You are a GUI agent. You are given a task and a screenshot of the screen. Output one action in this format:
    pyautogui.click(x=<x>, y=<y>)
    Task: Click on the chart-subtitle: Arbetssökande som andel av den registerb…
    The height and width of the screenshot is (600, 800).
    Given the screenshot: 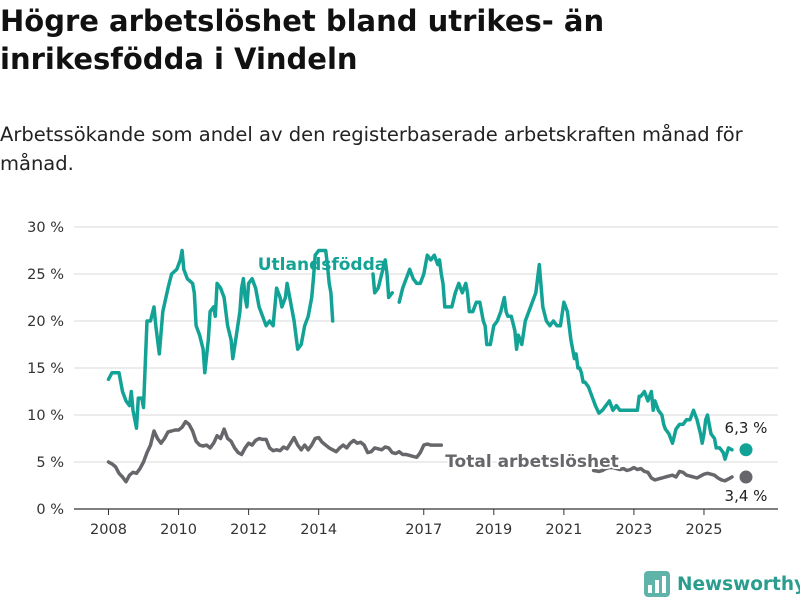 What is the action you would take?
    pyautogui.click(x=371, y=149)
    